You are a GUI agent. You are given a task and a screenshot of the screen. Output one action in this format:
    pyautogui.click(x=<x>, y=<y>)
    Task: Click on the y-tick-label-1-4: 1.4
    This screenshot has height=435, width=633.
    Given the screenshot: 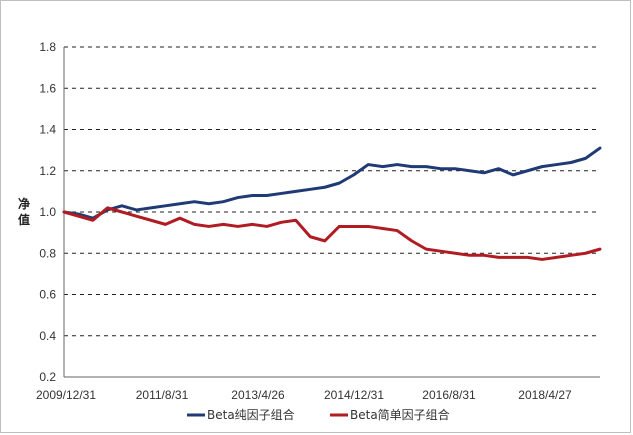 What is the action you would take?
    pyautogui.click(x=47, y=130)
    